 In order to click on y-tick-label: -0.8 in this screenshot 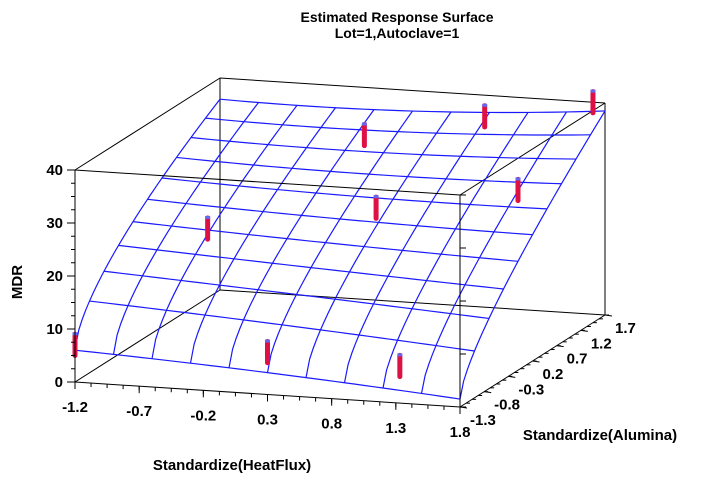, I will do `click(507, 405)`.